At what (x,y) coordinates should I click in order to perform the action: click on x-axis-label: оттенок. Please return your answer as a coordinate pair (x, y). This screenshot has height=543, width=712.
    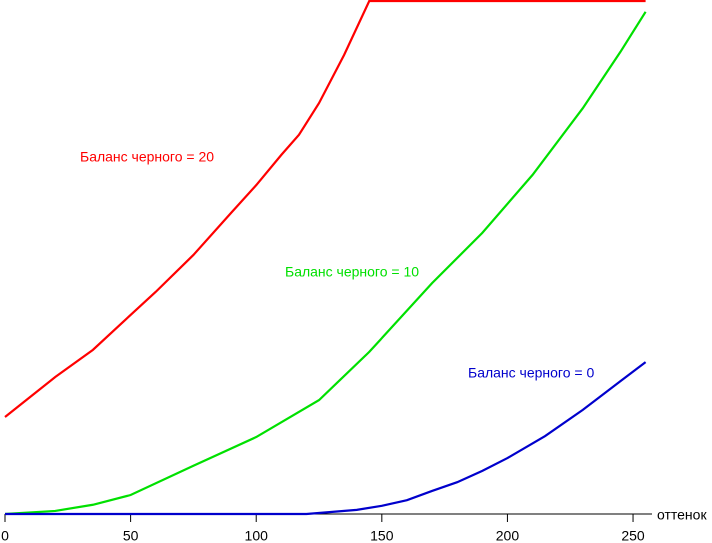
    Looking at the image, I should click on (682, 515).